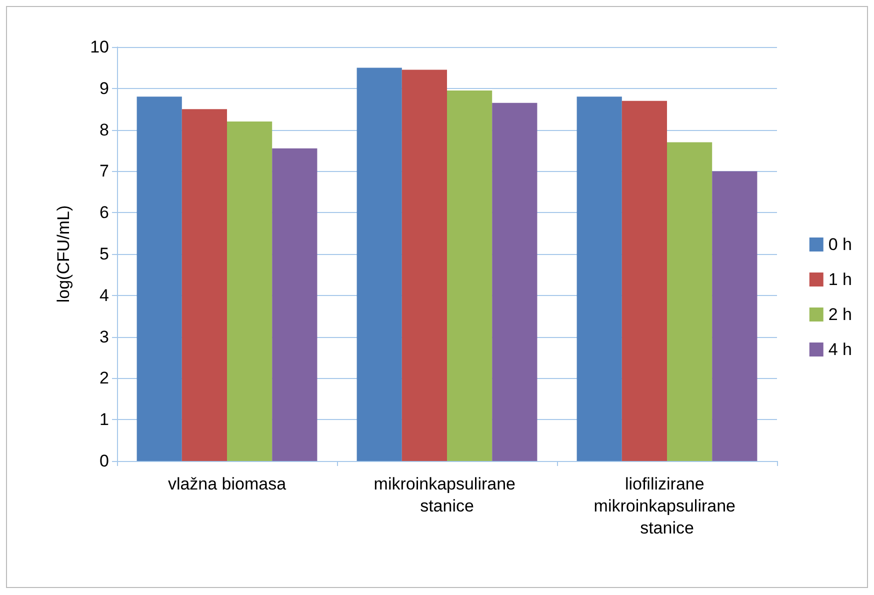 This screenshot has height=595, width=874. I want to click on x-tick-label: liofilizirane mikroinkapsulirane stanice, so click(667, 506).